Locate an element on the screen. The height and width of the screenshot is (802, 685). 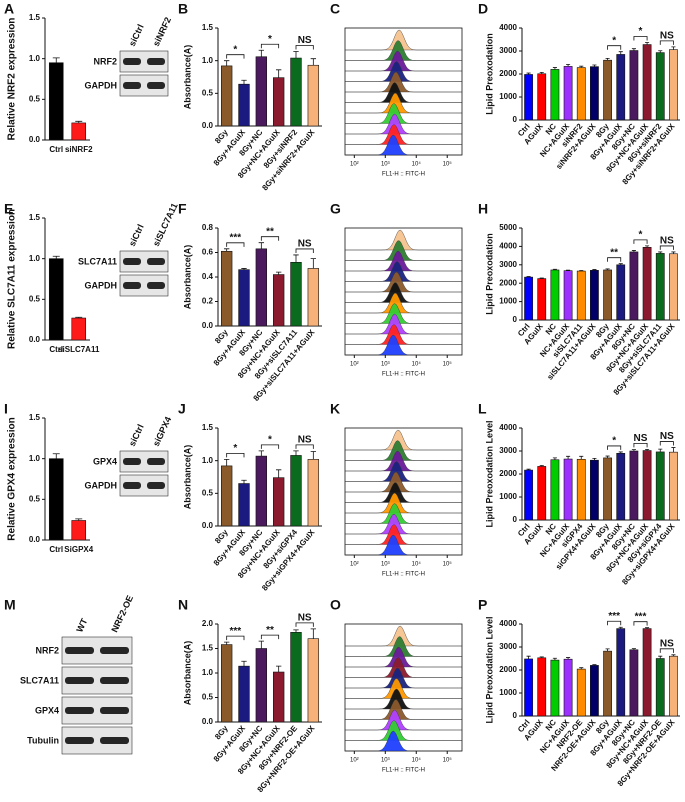
y-tick-label: 1000 is located at coordinates (508, 496).